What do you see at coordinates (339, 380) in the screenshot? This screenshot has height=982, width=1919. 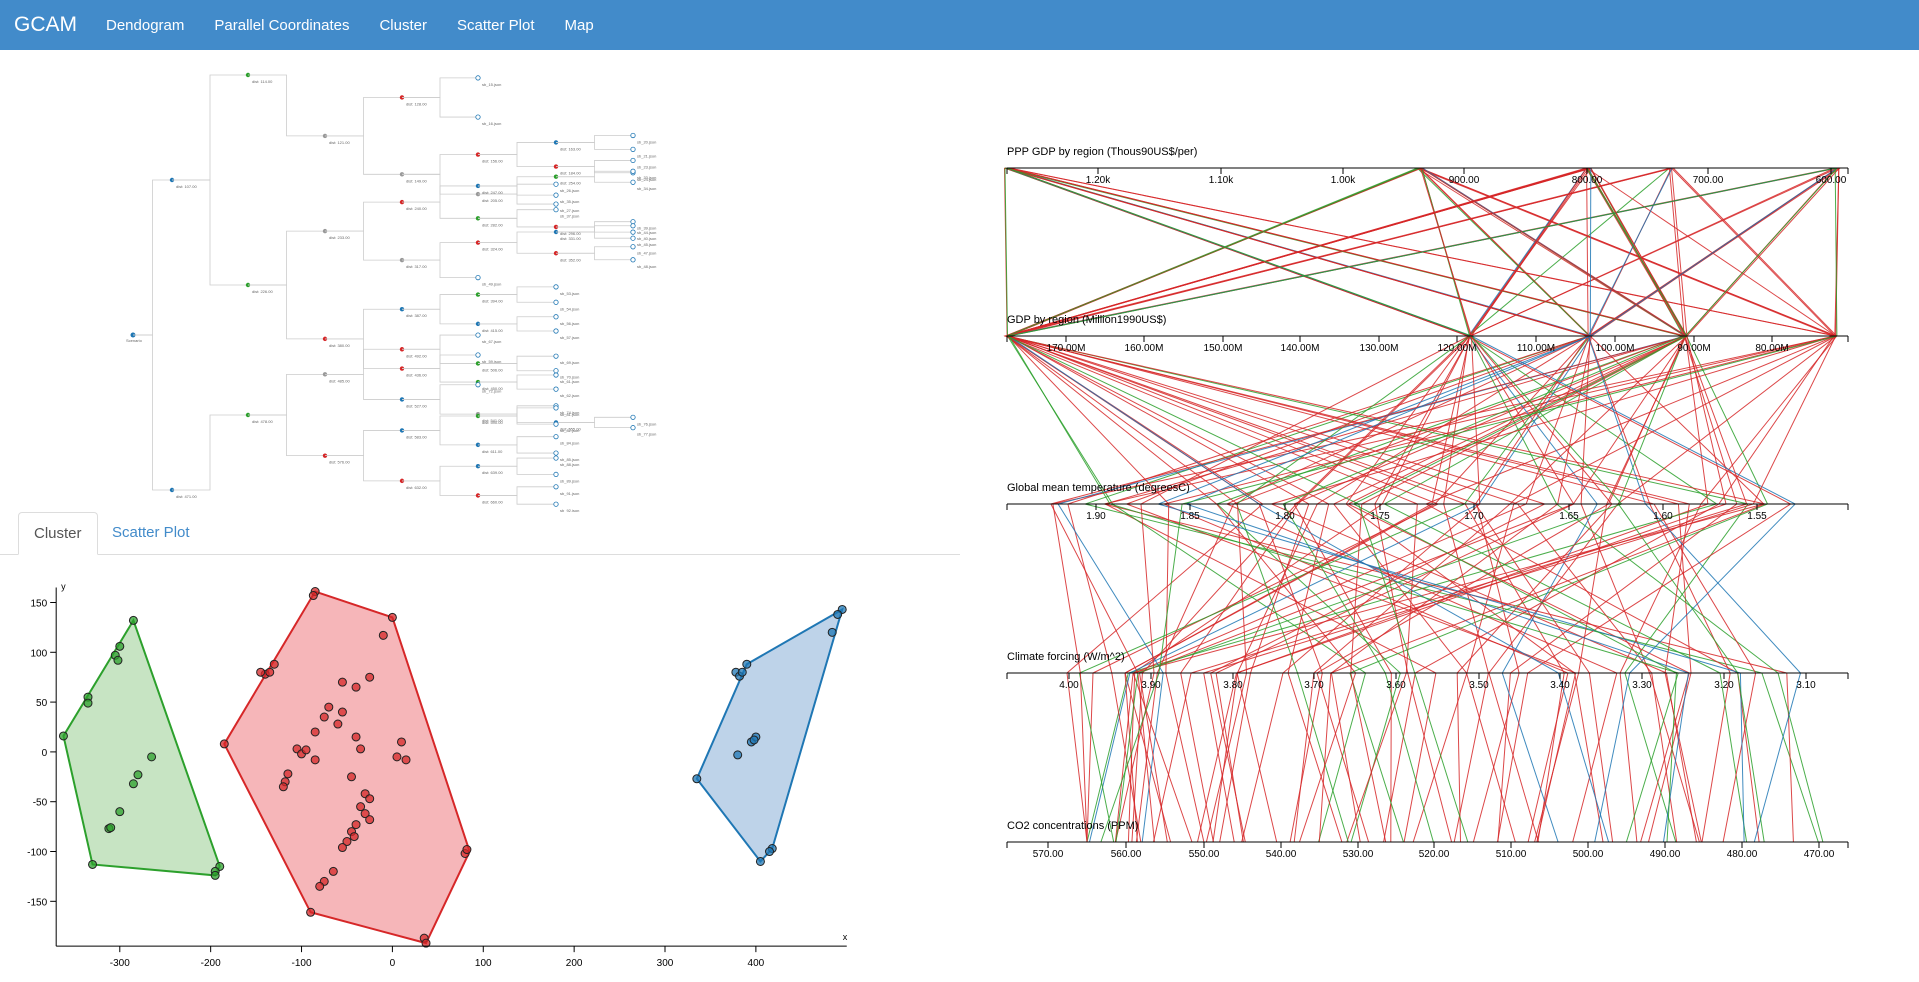 I see `dendrogram-node-label: dist: 485.00` at bounding box center [339, 380].